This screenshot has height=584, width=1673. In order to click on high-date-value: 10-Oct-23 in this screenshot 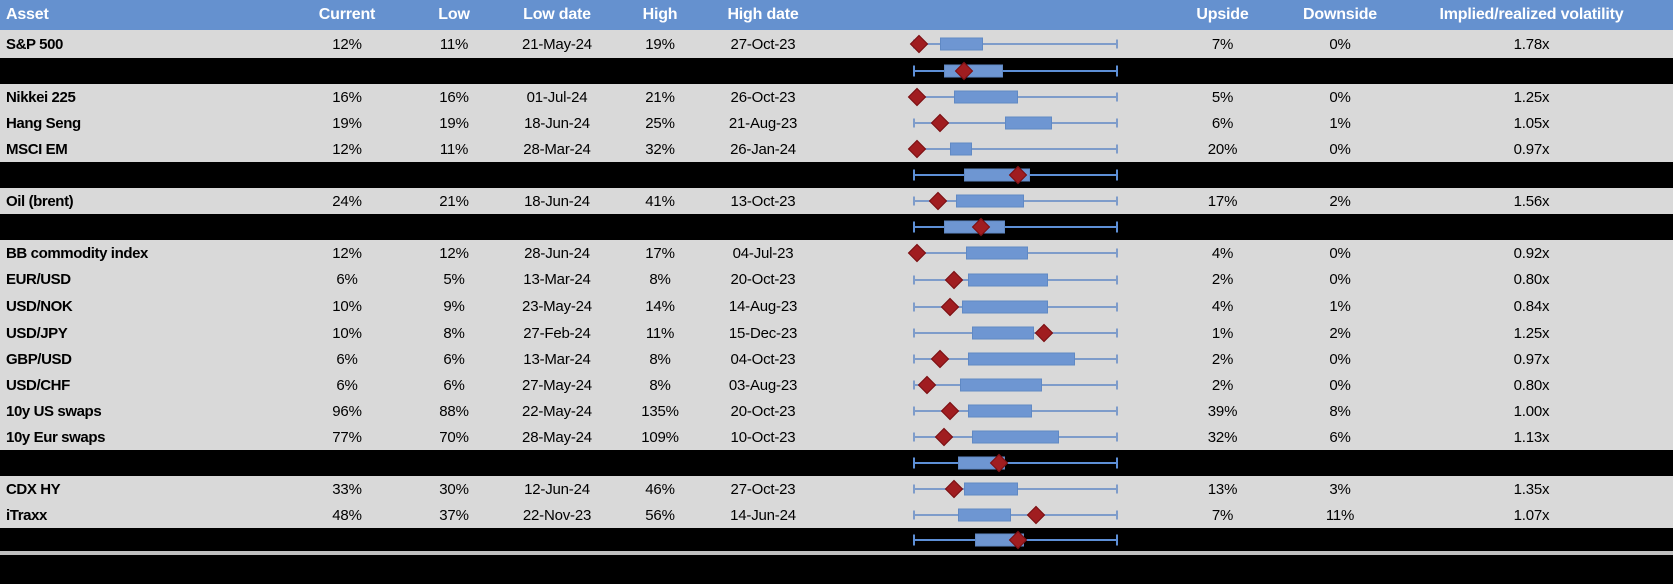, I will do `click(763, 437)`.